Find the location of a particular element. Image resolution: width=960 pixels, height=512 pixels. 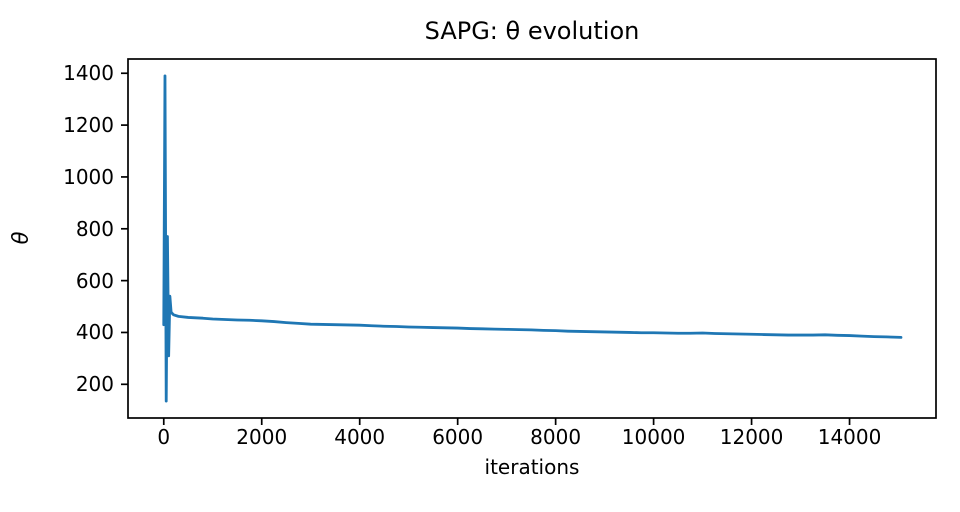

x-tick-label: 2000 is located at coordinates (262, 437).